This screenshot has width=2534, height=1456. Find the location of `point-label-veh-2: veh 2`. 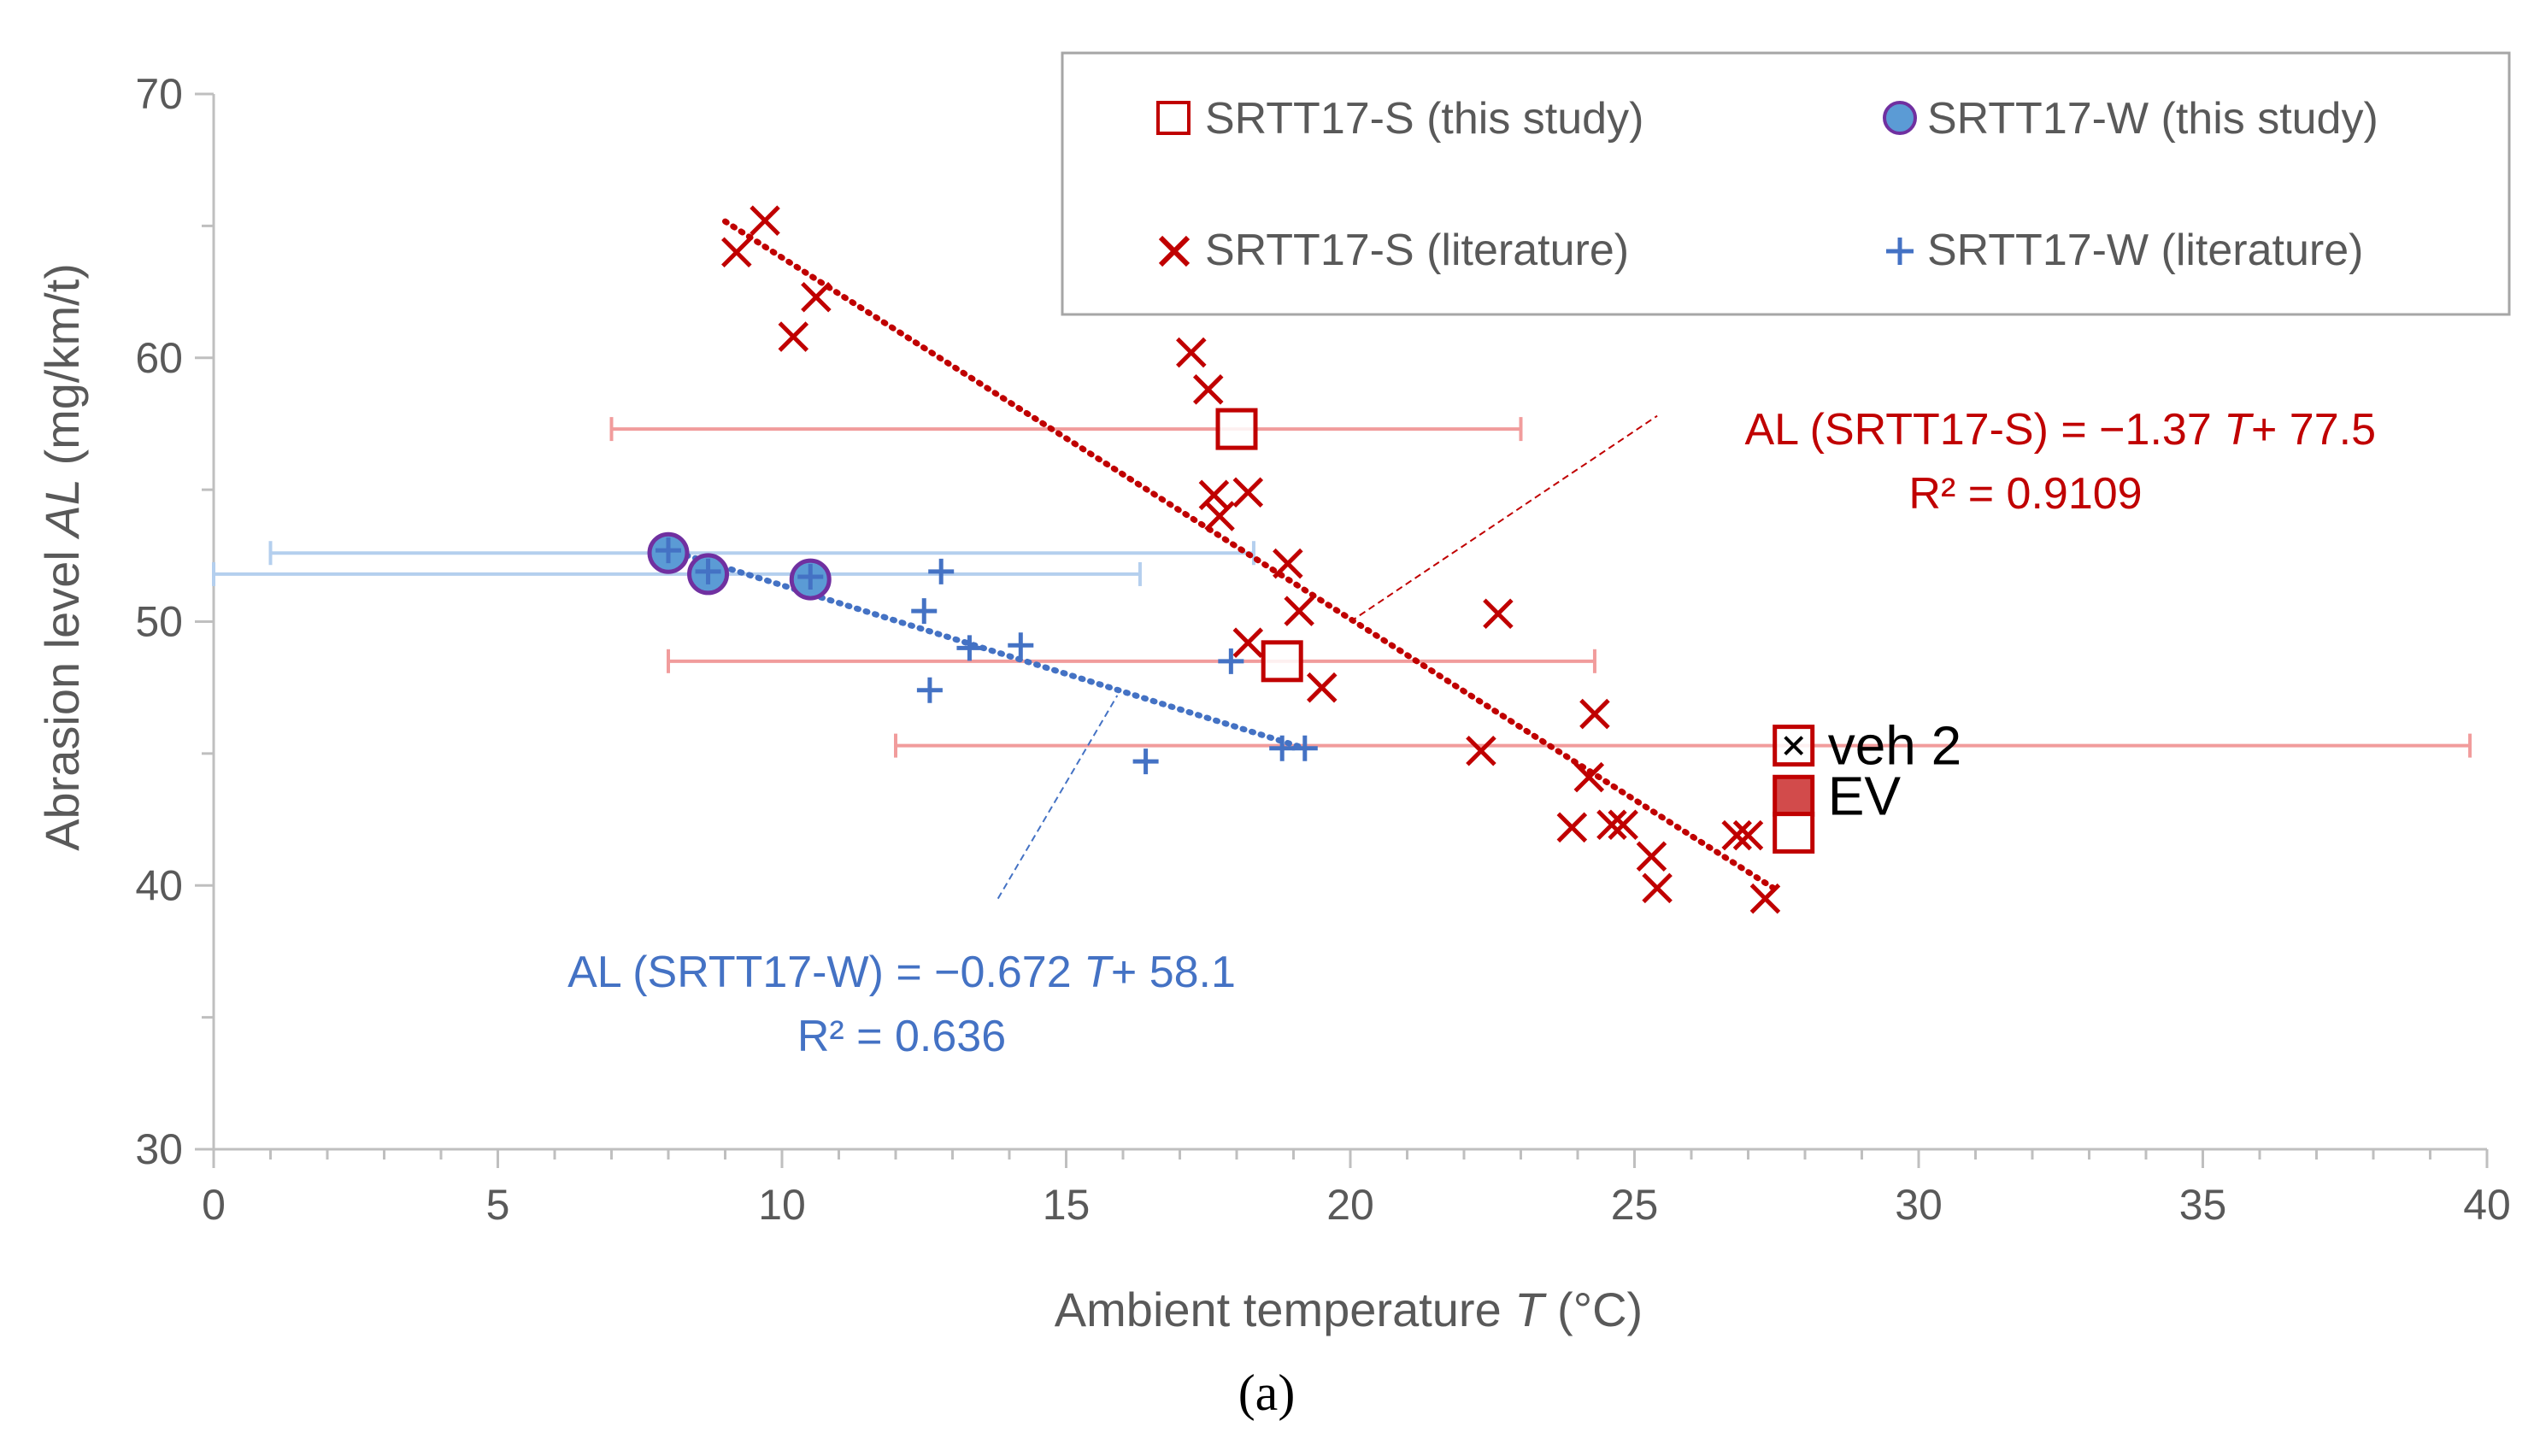

point-label-veh-2: veh 2 is located at coordinates (1895, 746).